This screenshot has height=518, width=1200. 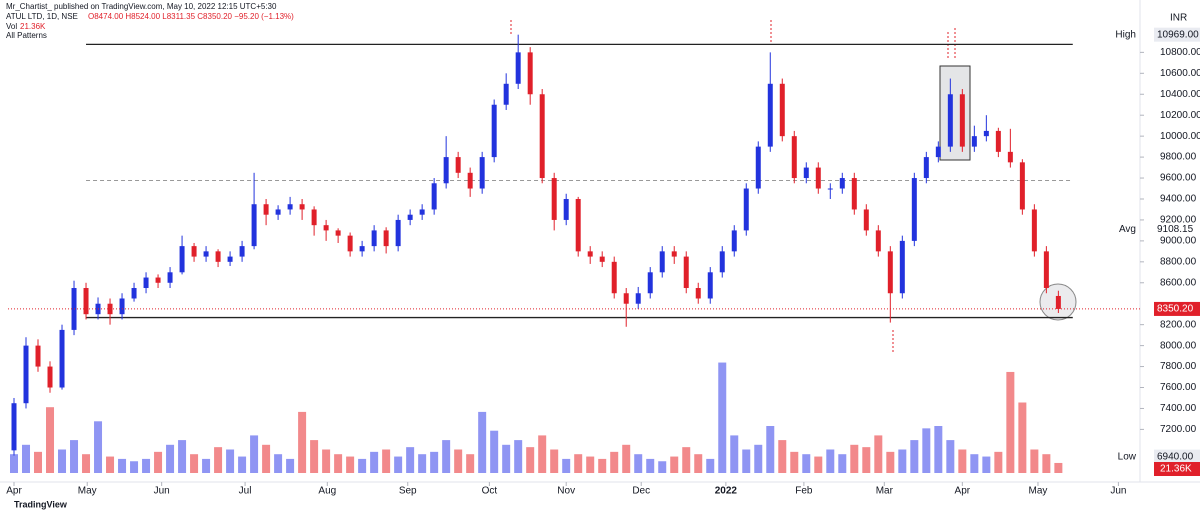 What do you see at coordinates (26, 35) in the screenshot?
I see `patterns-label: All Patterns` at bounding box center [26, 35].